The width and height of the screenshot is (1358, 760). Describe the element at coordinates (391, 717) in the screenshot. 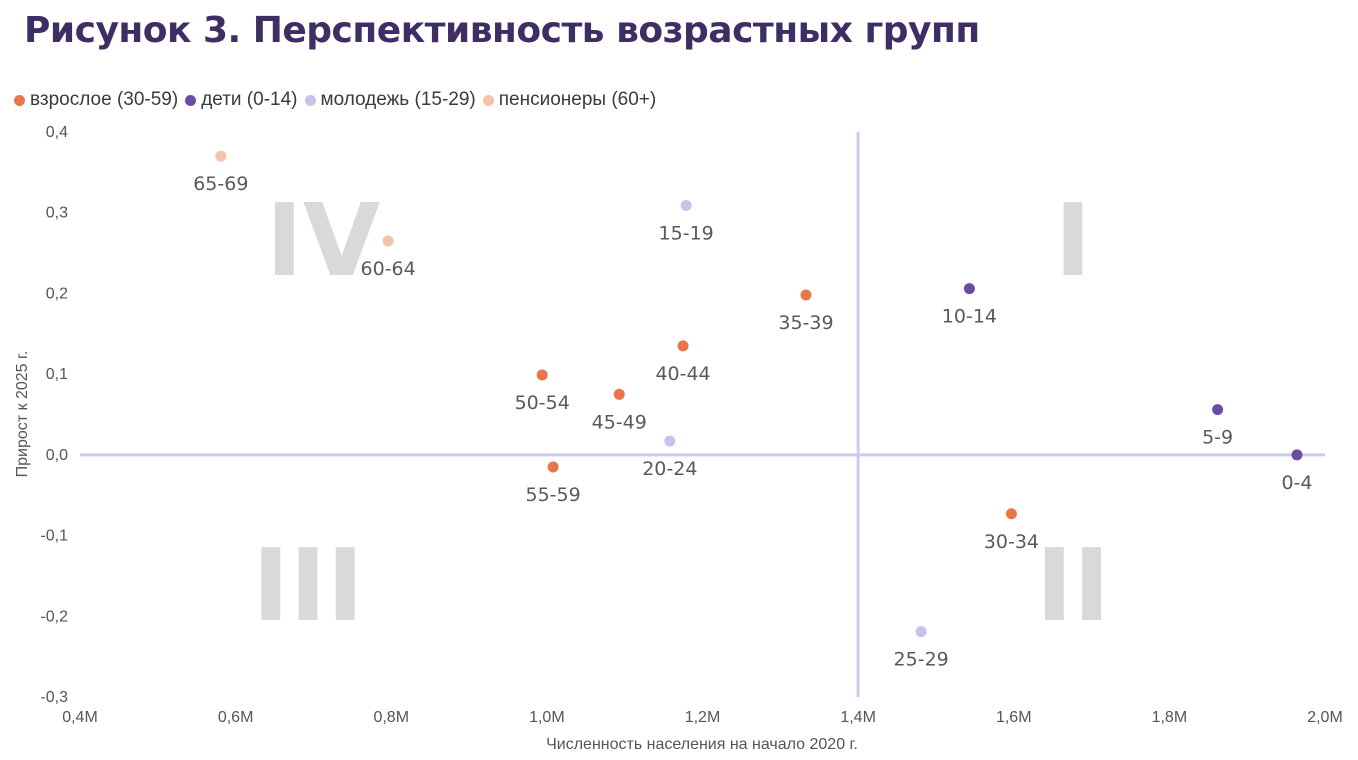

I see `x-tick-label: 0,8M` at that location.